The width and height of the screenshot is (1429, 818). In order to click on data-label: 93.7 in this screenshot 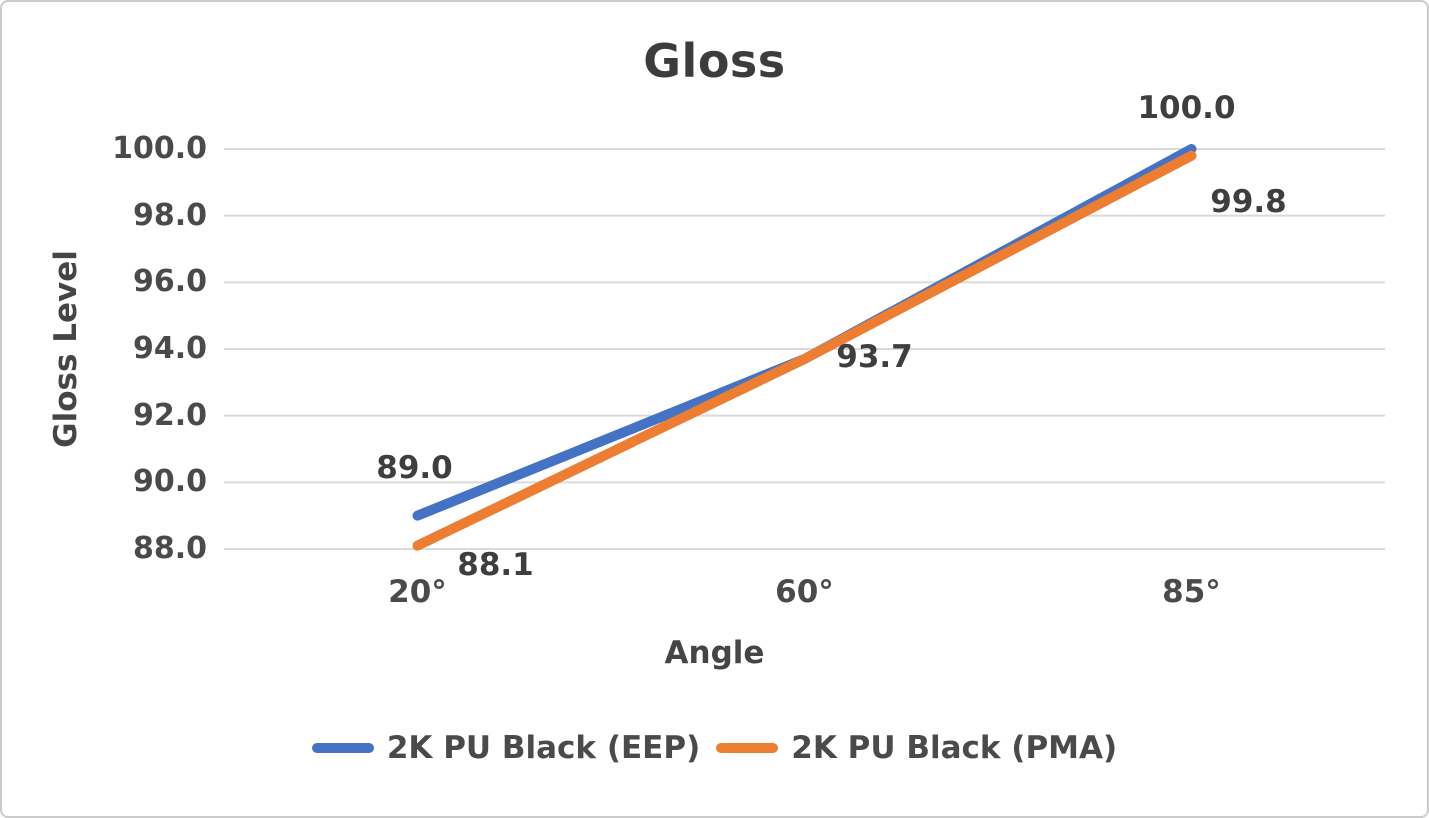, I will do `click(874, 357)`.